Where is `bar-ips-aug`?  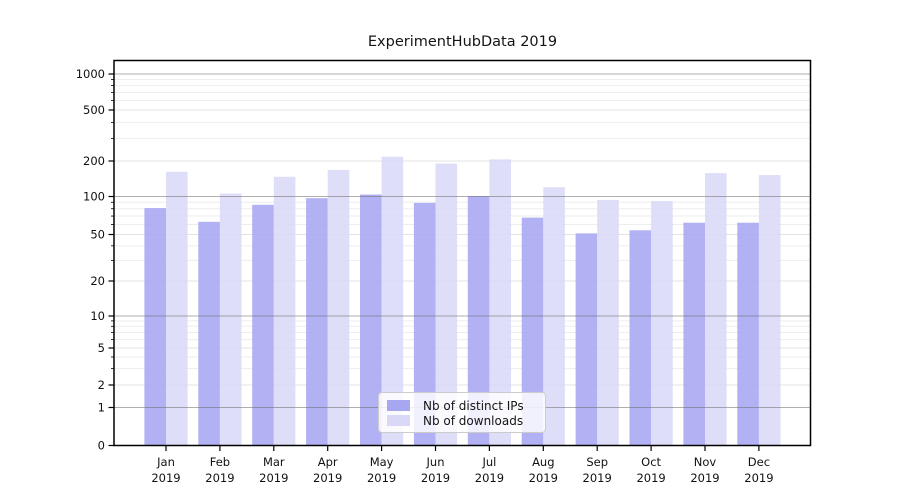 bar-ips-aug is located at coordinates (532, 331).